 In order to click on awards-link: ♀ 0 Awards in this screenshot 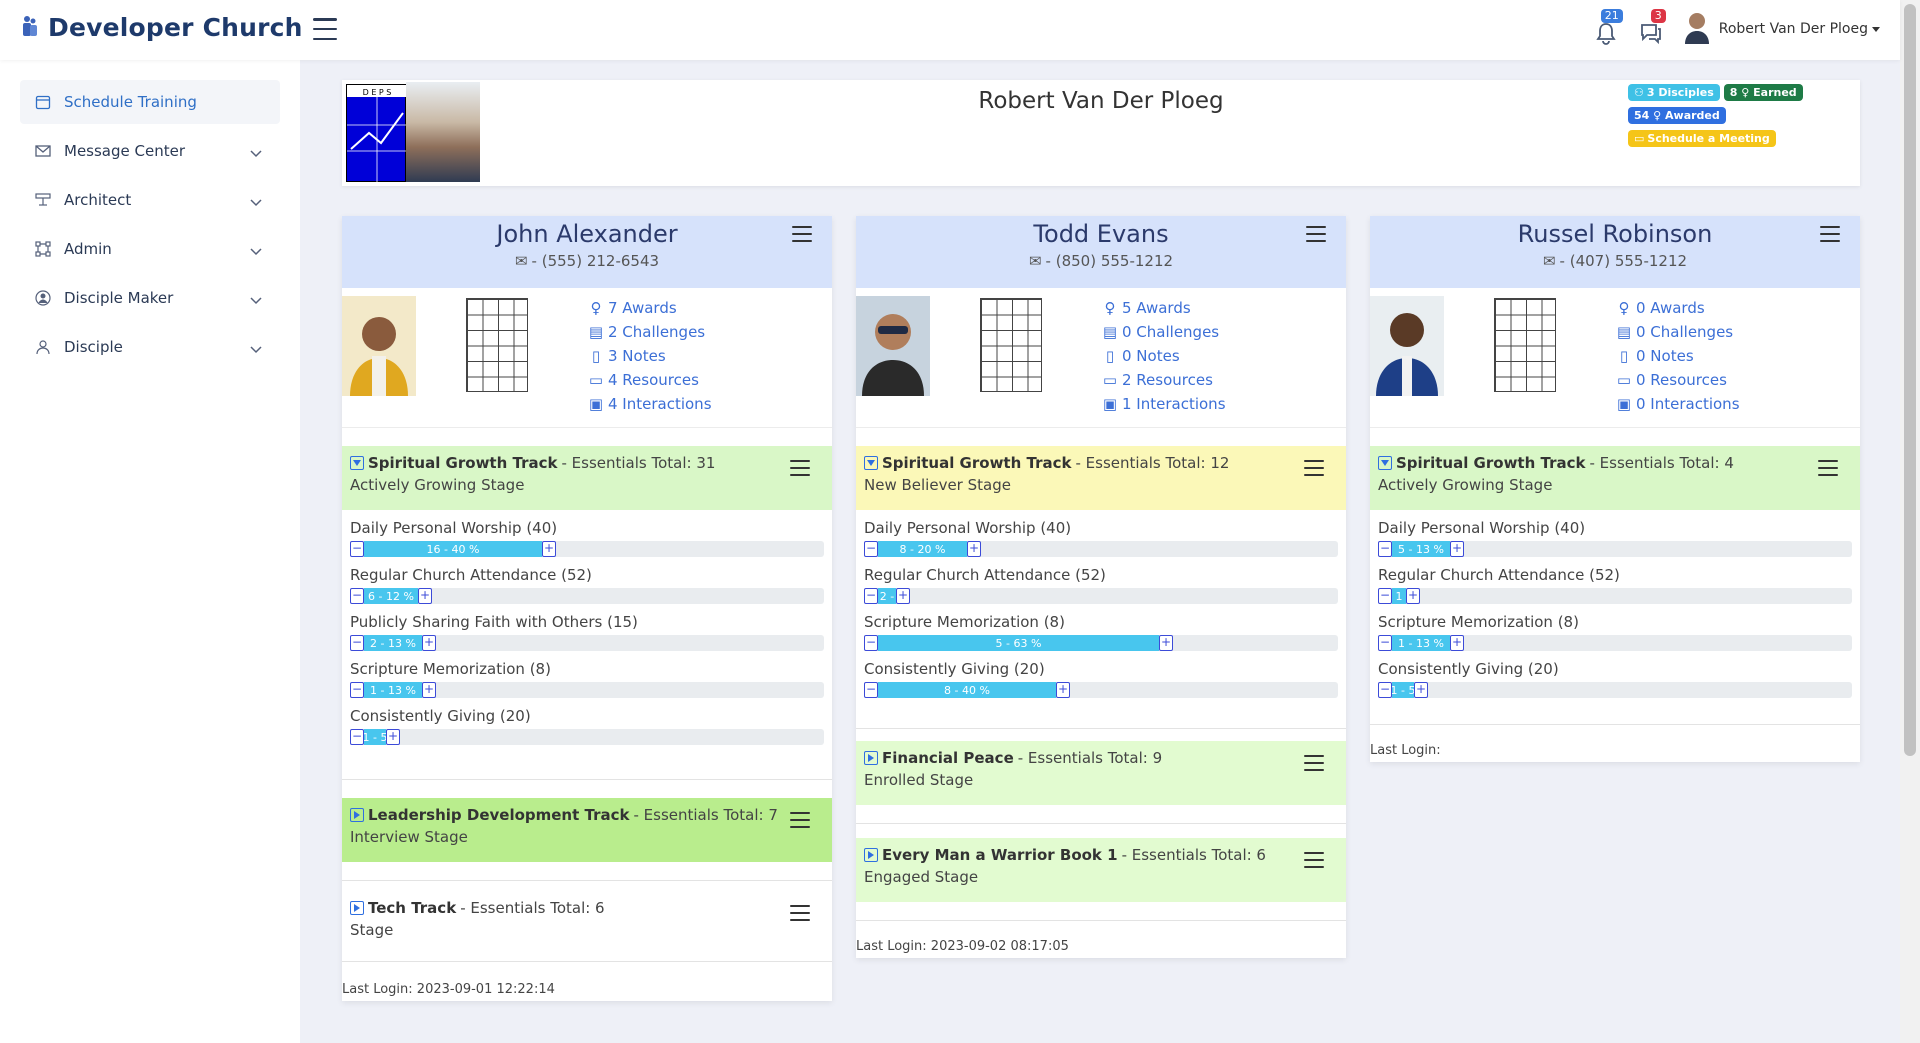, I will do `click(1678, 308)`.